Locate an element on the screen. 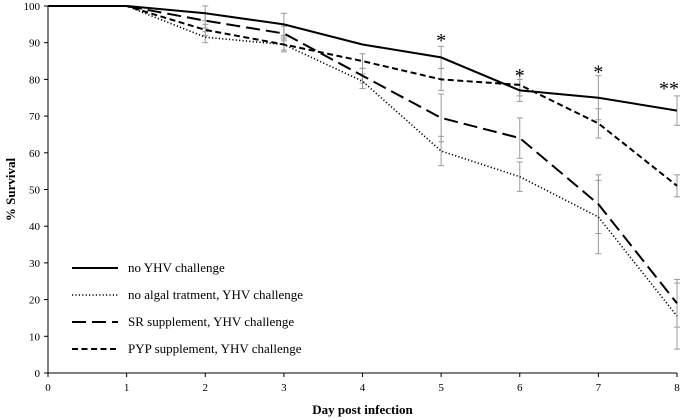  y-tick-label: 50 is located at coordinates (35, 191).